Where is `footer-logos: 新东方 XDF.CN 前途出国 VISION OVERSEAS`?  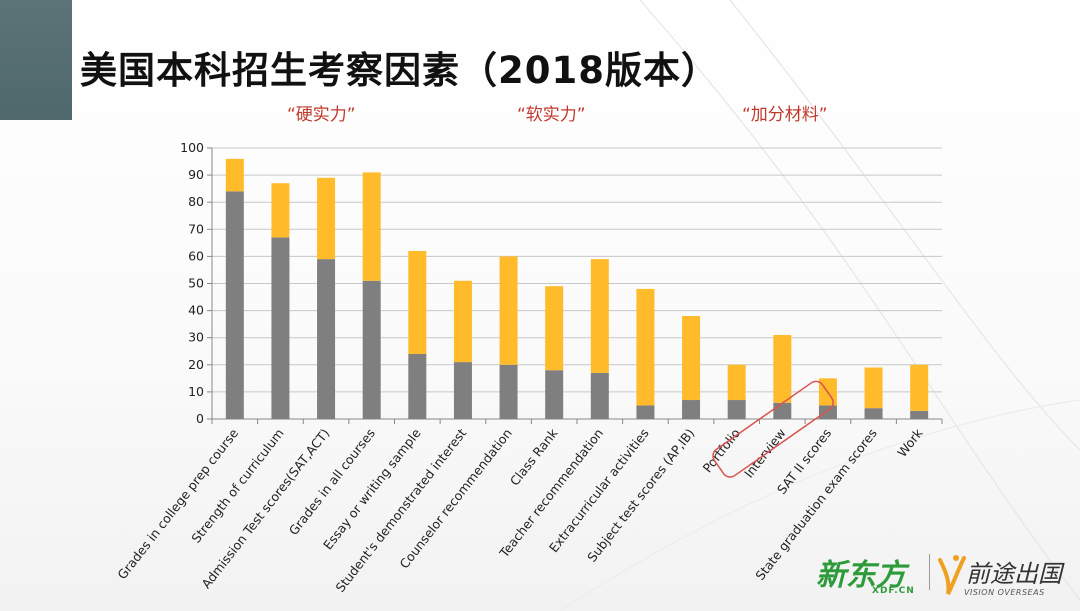
footer-logos: 新东方 XDF.CN 前途出国 VISION OVERSEAS is located at coordinates (946, 577).